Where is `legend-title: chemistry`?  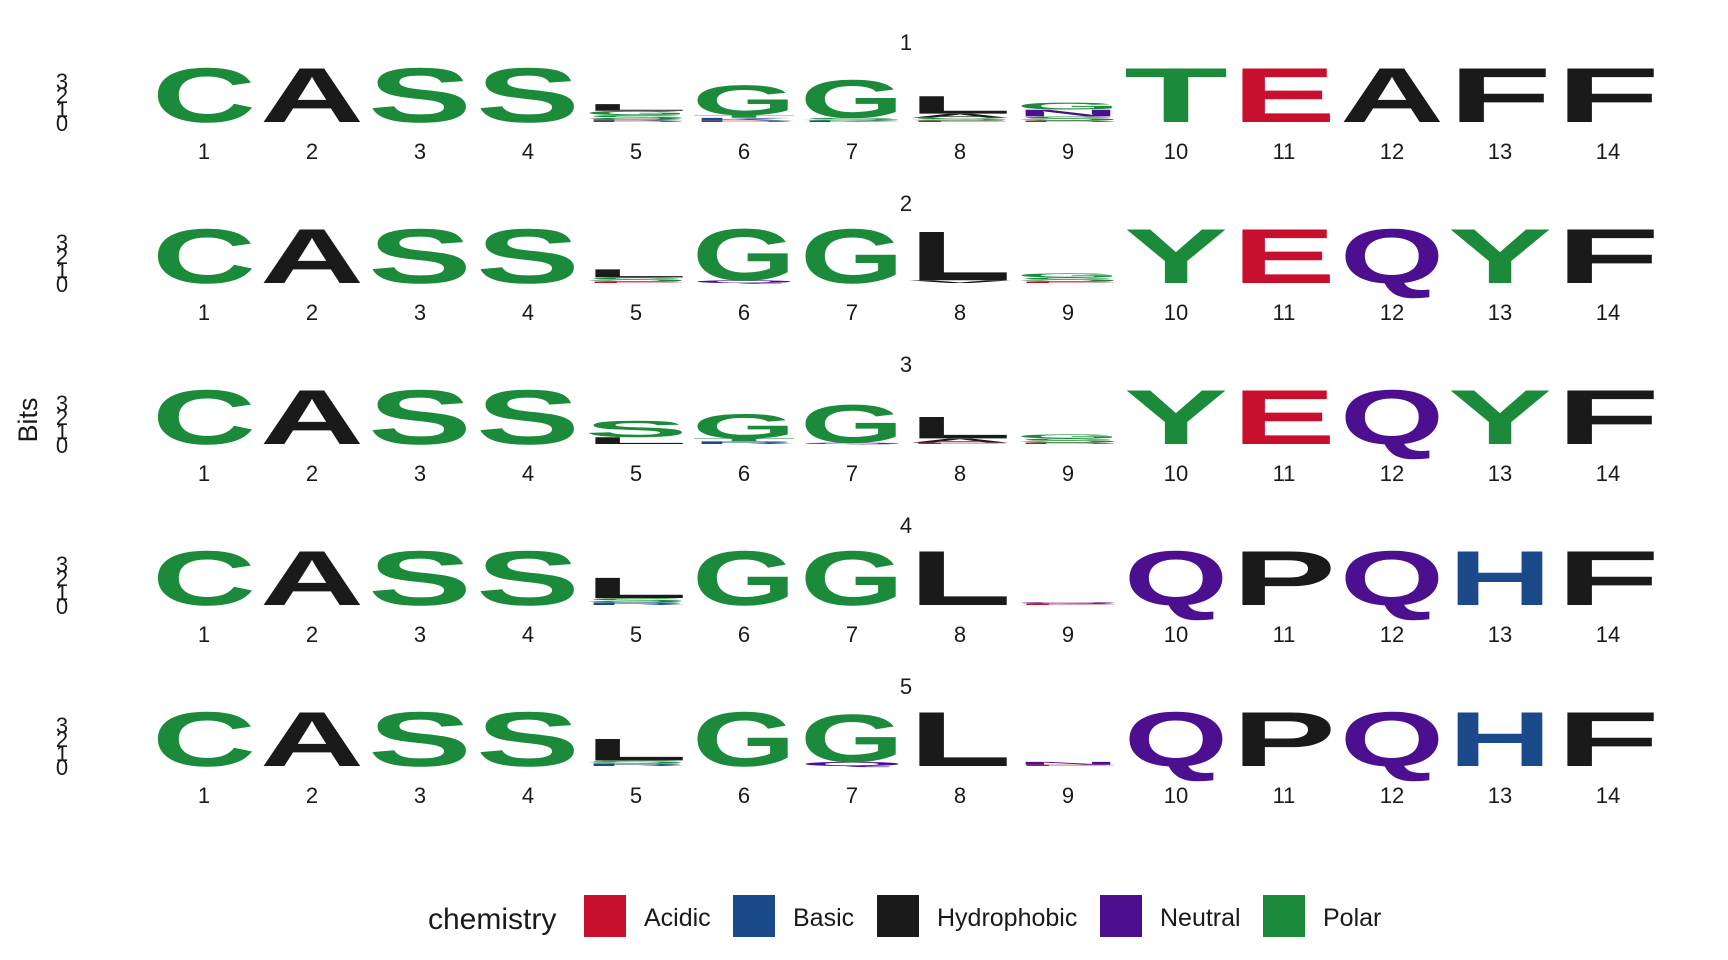
legend-title: chemistry is located at coordinates (492, 919).